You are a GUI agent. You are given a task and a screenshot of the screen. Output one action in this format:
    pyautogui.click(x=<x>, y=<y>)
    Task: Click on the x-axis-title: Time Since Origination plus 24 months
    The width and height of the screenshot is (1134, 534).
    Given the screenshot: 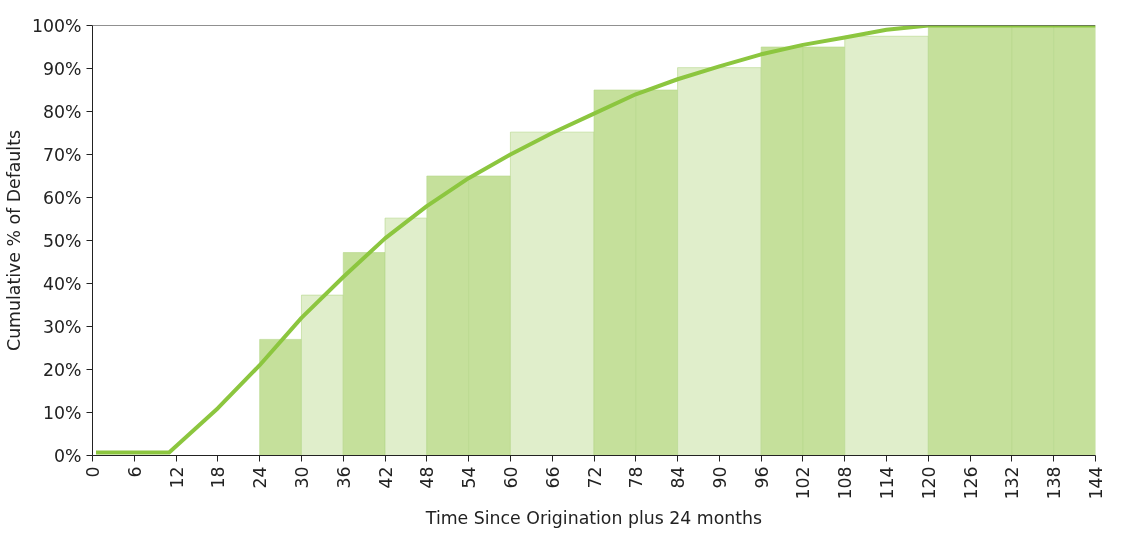 What is the action you would take?
    pyautogui.click(x=593, y=517)
    